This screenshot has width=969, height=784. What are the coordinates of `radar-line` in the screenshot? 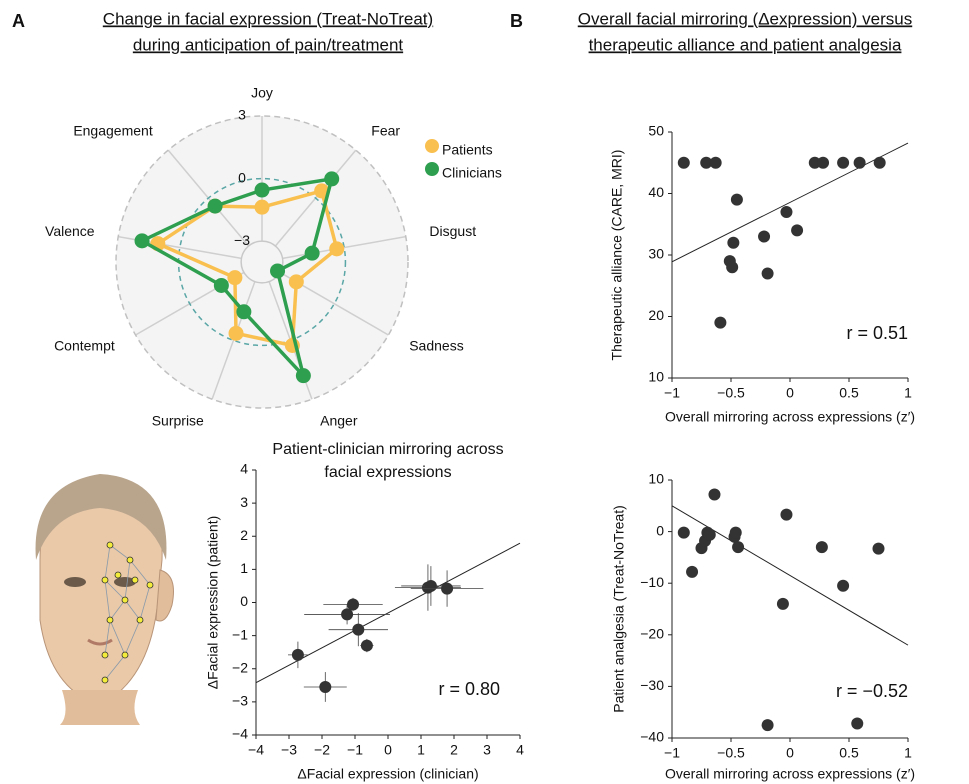 It's located at (236, 279).